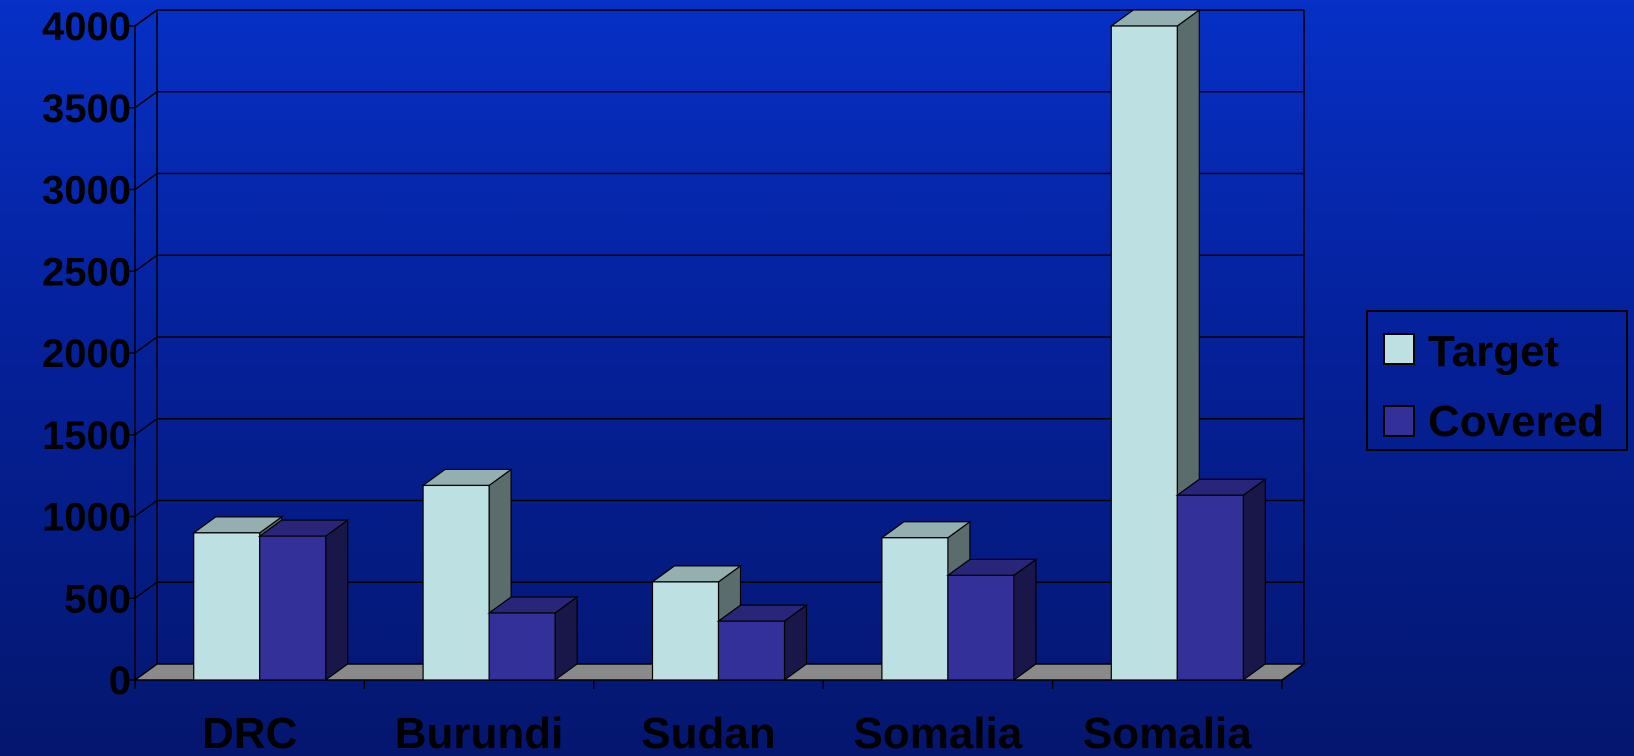 The height and width of the screenshot is (756, 1634). What do you see at coordinates (86, 191) in the screenshot?
I see `y-tick-label: 3000` at bounding box center [86, 191].